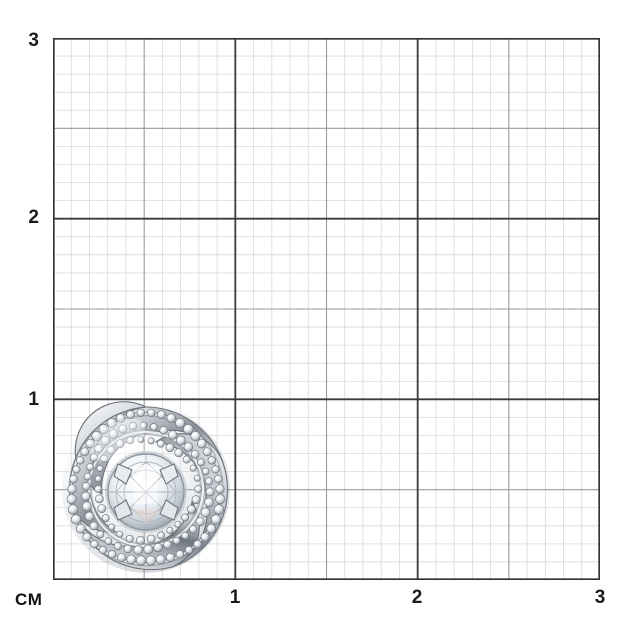  What do you see at coordinates (33, 40) in the screenshot?
I see `y-axis-tick-3: 3` at bounding box center [33, 40].